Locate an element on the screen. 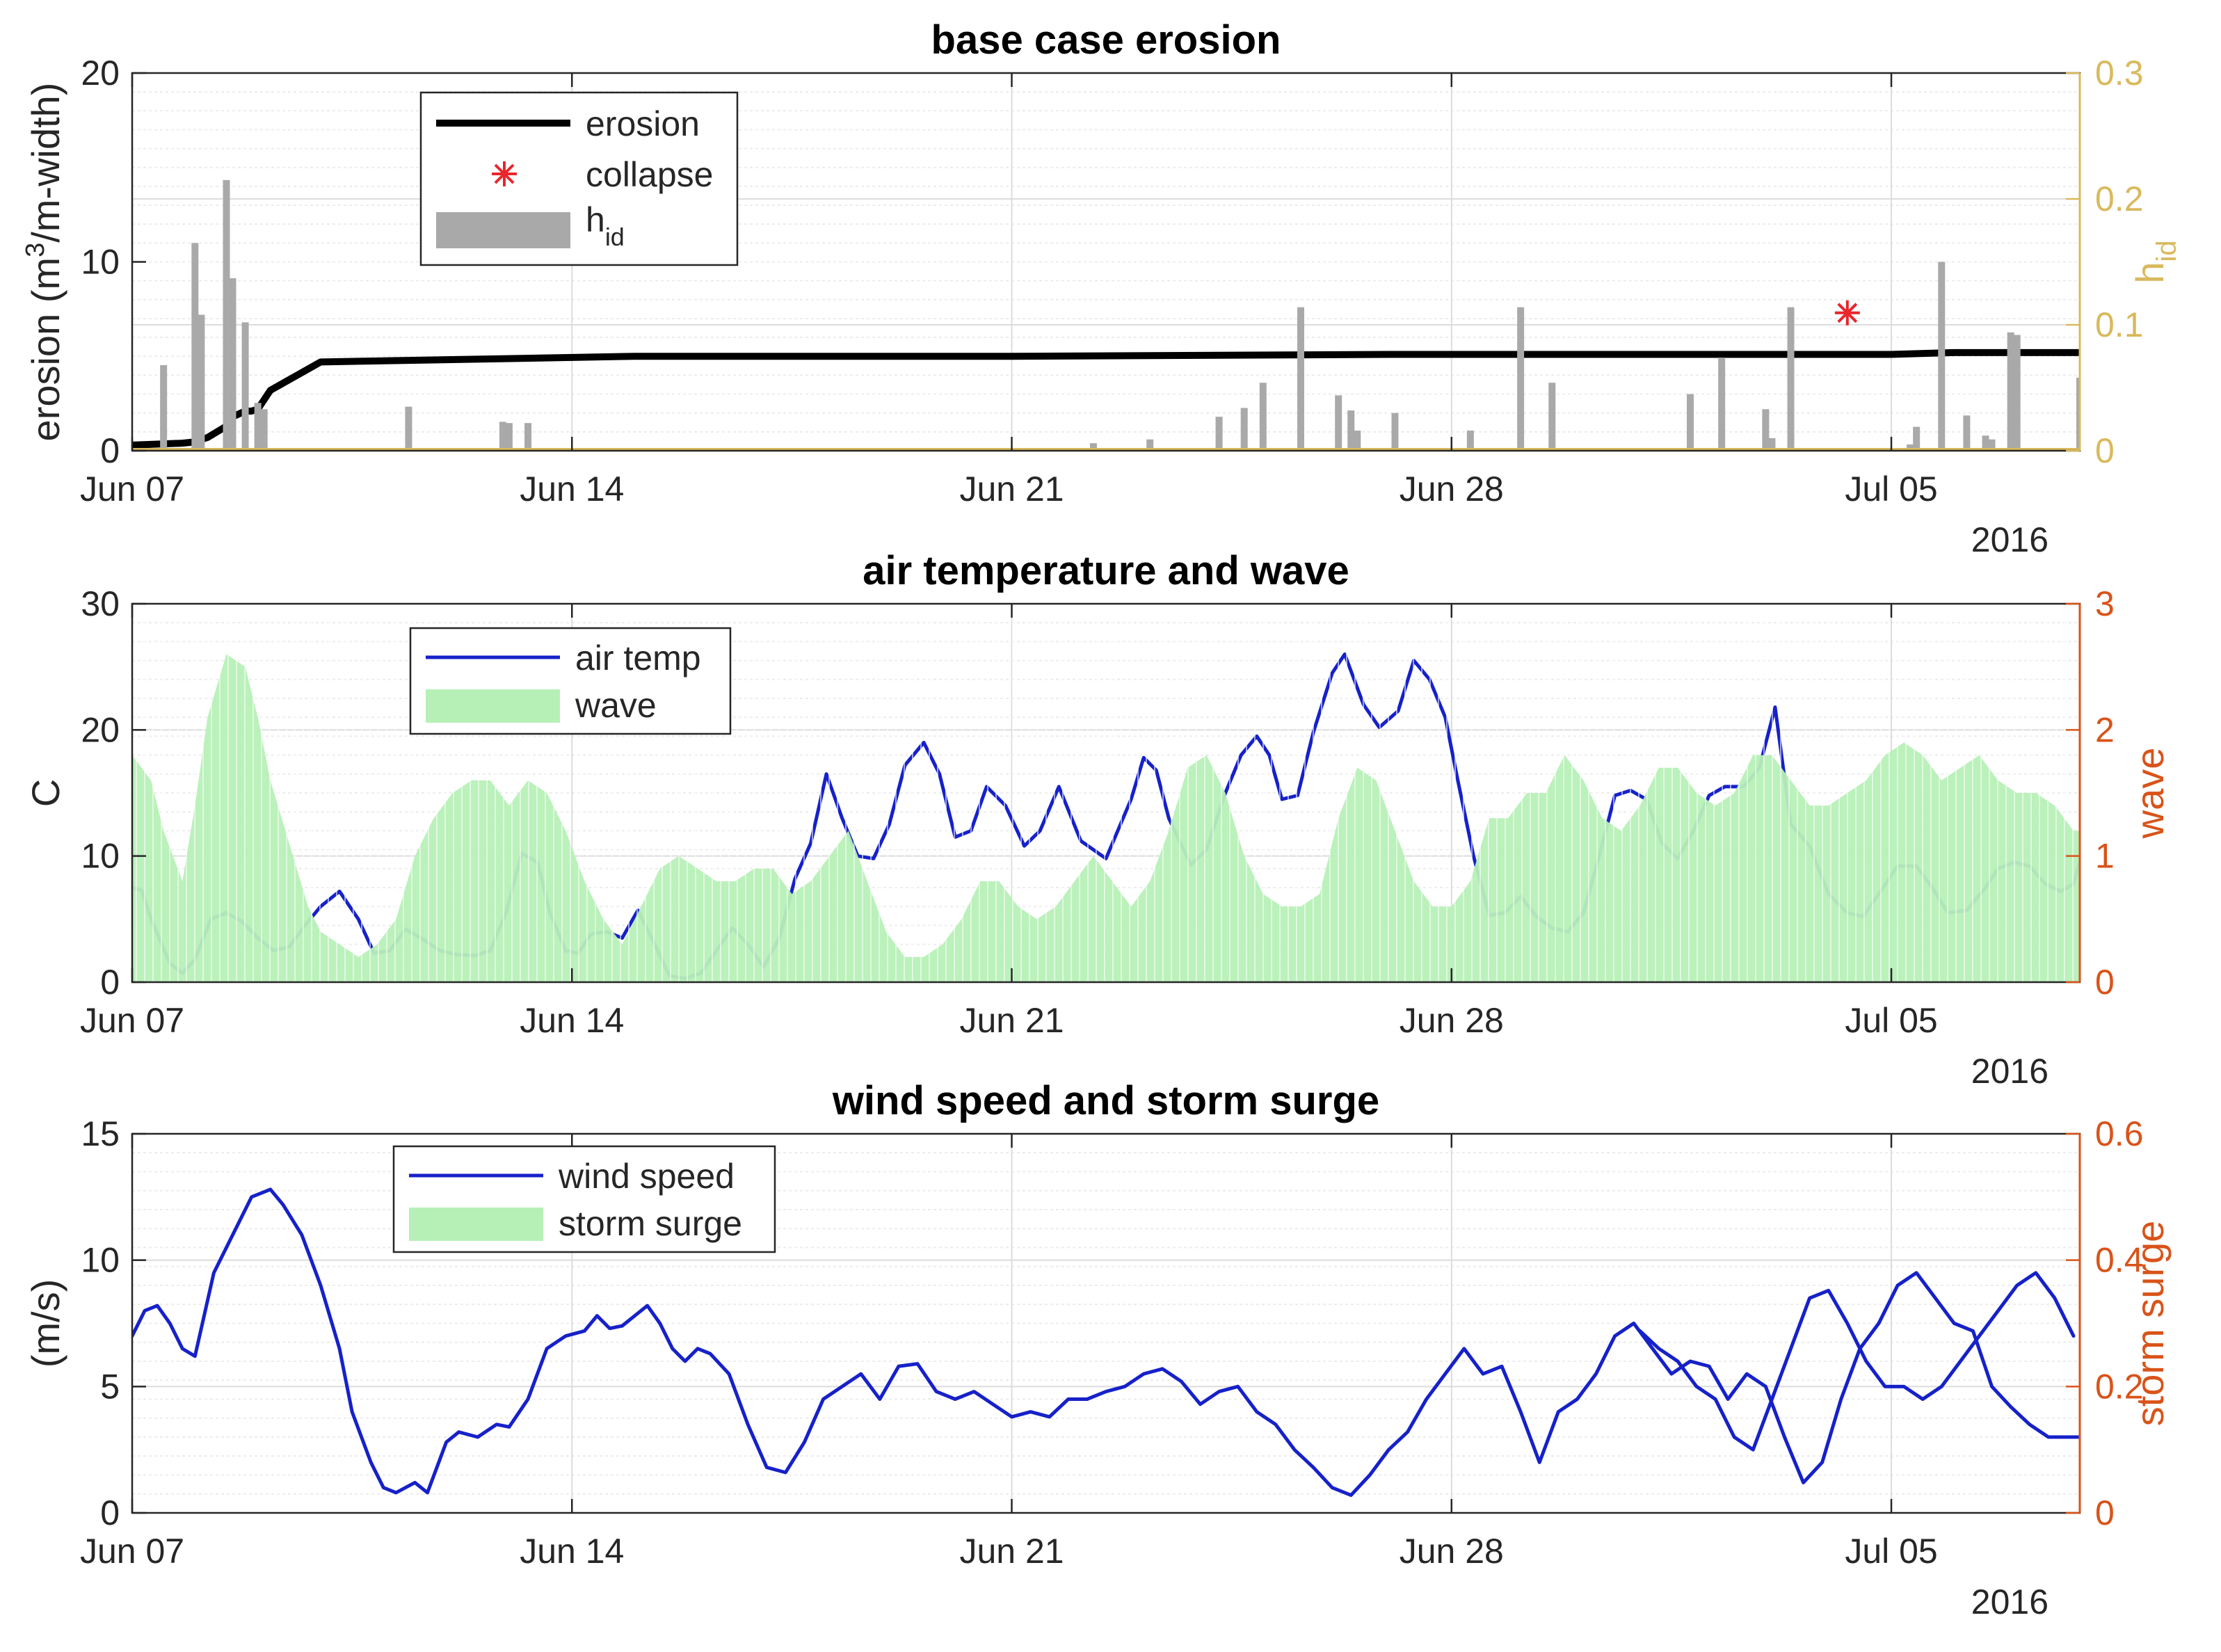 This screenshot has height=1652, width=2221. y2-tick-label: 0.1 is located at coordinates (2119, 324).